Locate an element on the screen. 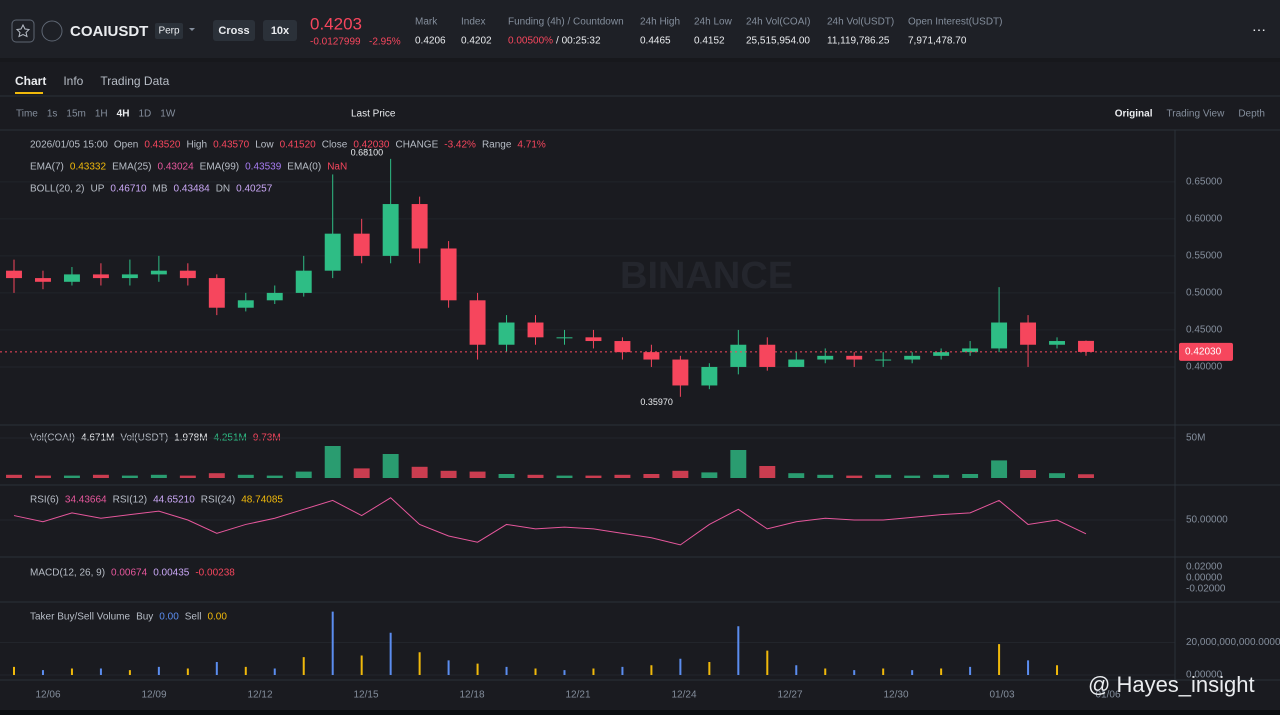 The height and width of the screenshot is (715, 1280). view-switch: Depth Trading View Original is located at coordinates (1190, 114).